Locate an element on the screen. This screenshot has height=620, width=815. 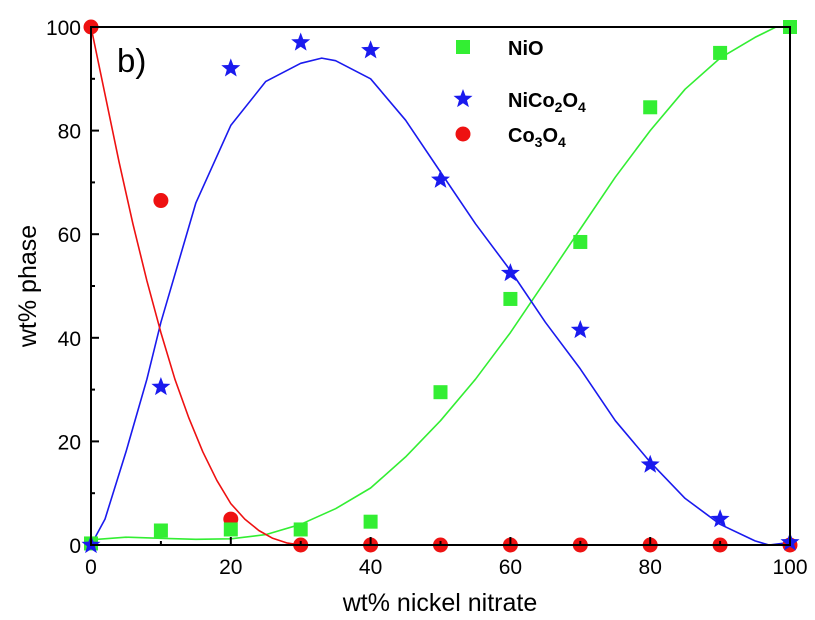
co3o4-point is located at coordinates (161, 201).